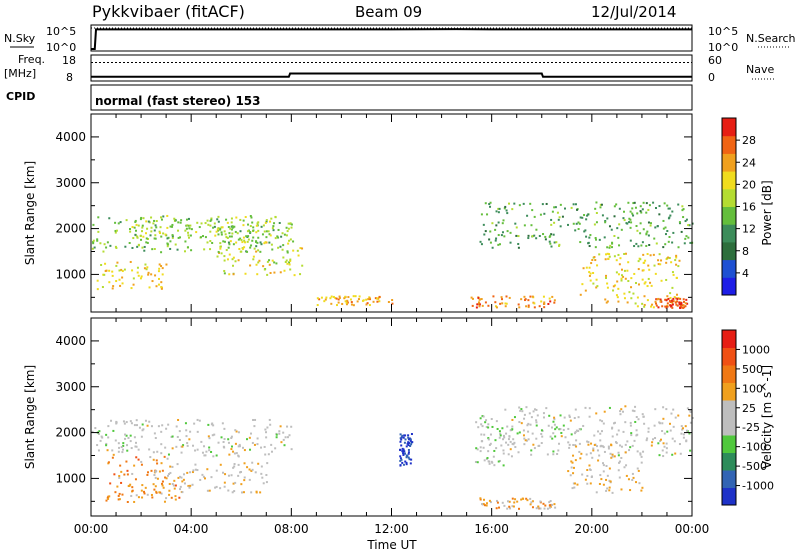  Describe the element at coordinates (391, 39) in the screenshot. I see `nsky-line` at that location.